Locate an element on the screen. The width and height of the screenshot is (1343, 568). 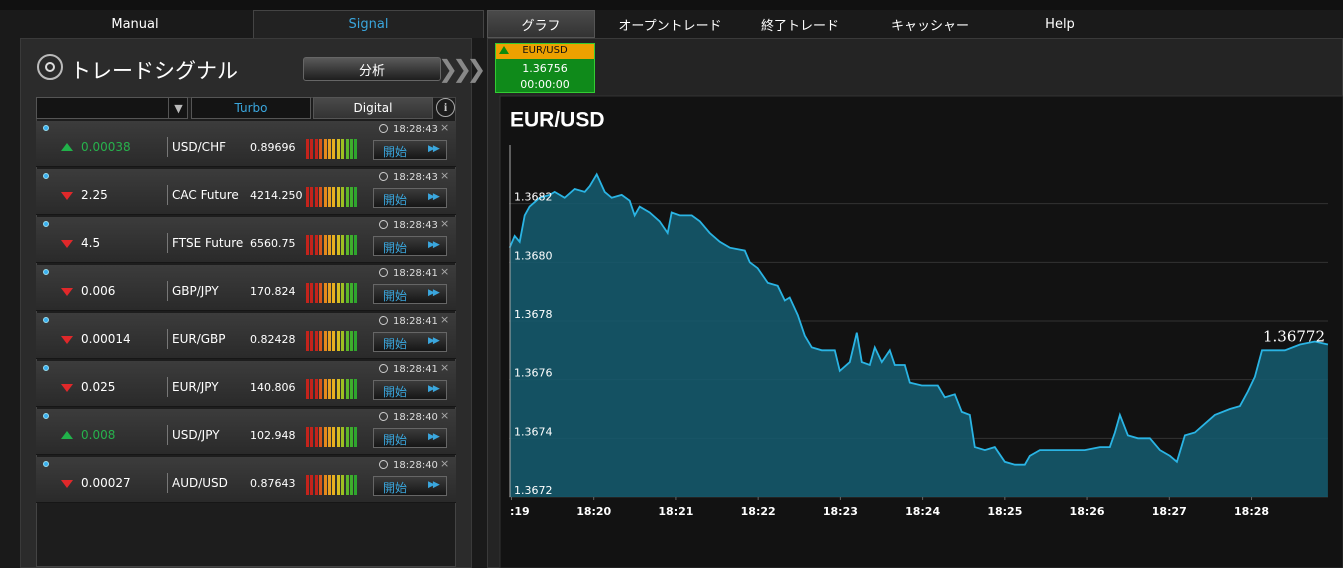
x-tick-label: 18:26 is located at coordinates (1087, 511).